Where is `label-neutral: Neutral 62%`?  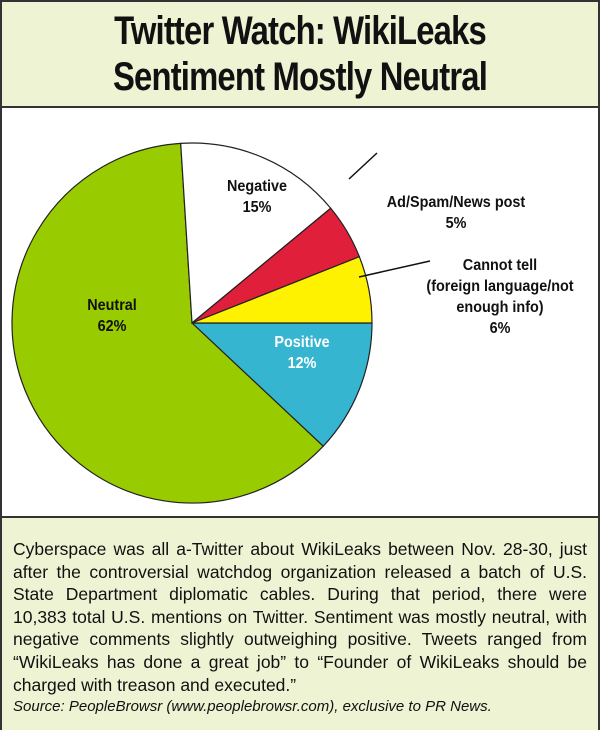 label-neutral: Neutral 62% is located at coordinates (112, 316).